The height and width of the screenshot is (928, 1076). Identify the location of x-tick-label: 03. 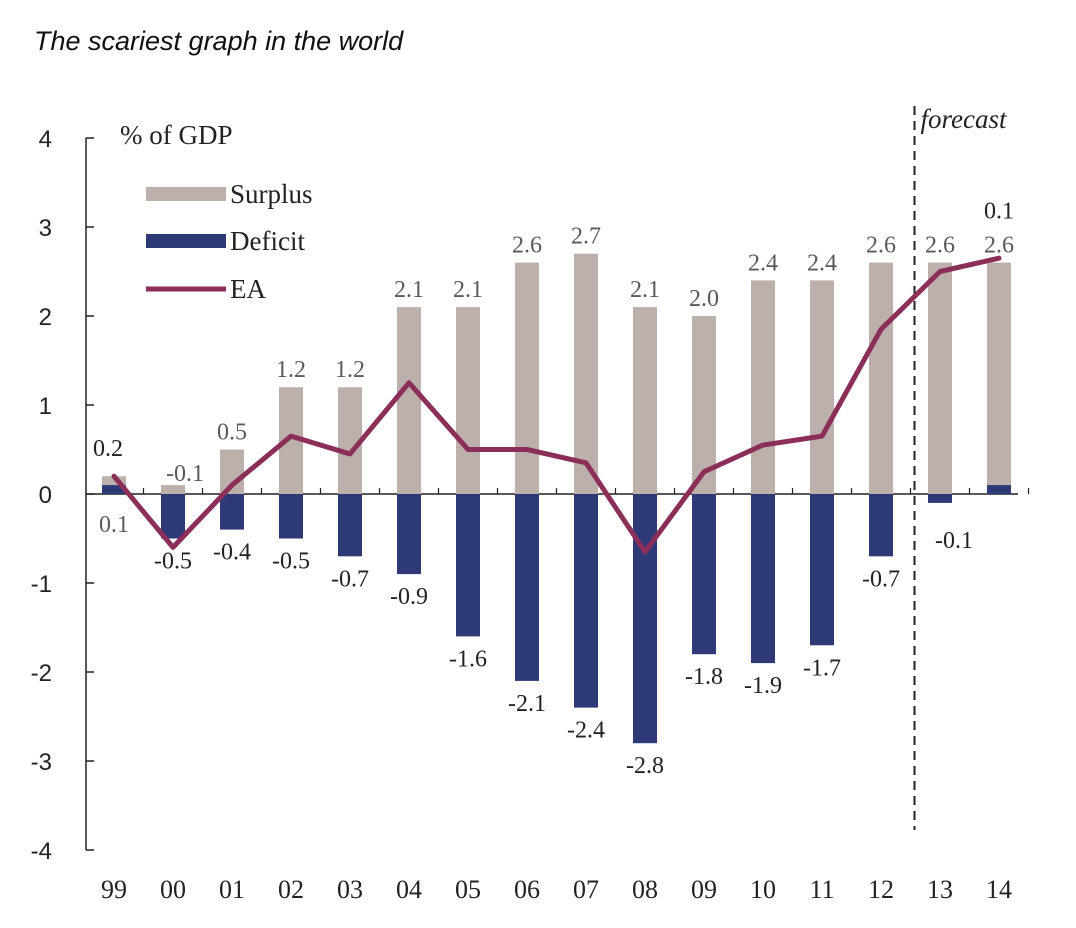
(350, 889).